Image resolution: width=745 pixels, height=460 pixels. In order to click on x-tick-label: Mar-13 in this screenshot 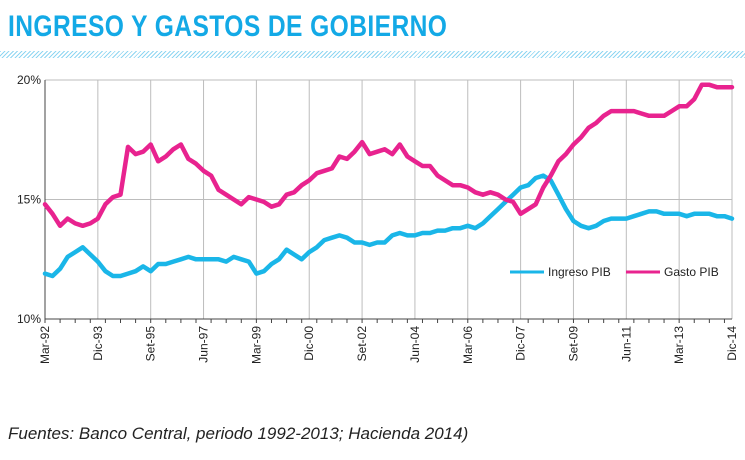, I will do `click(679, 345)`.